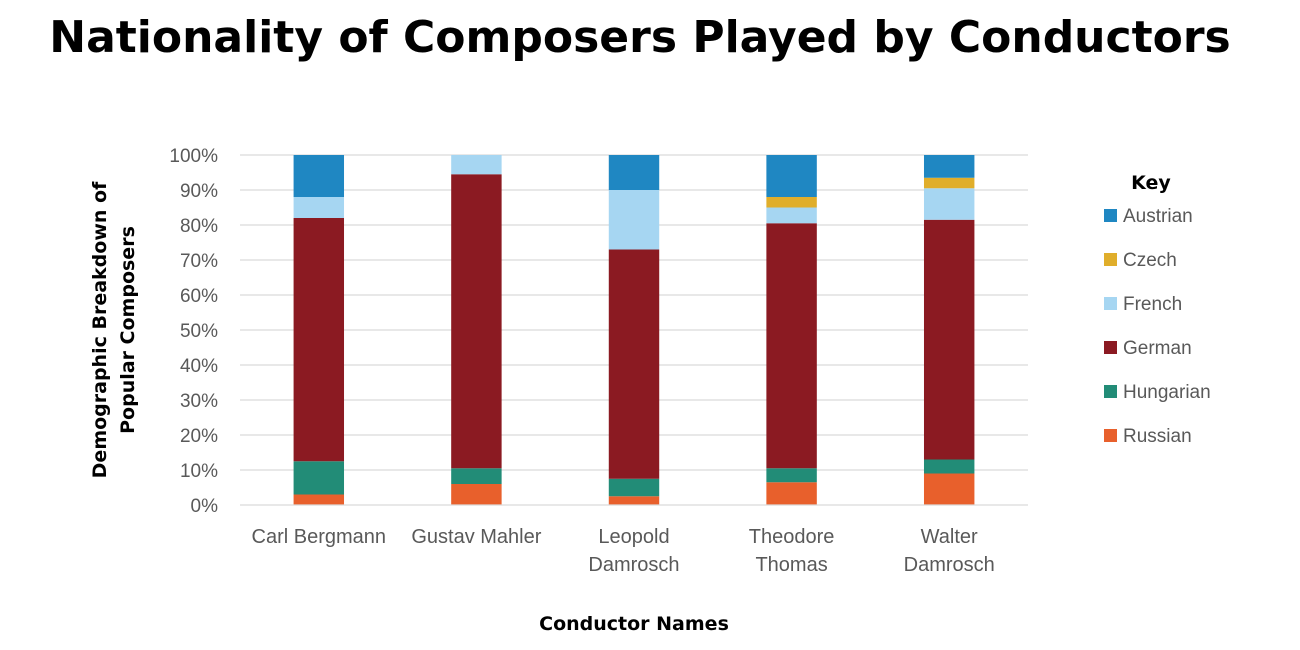 This screenshot has width=1300, height=650. What do you see at coordinates (1152, 304) in the screenshot?
I see `legend-label-french: French` at bounding box center [1152, 304].